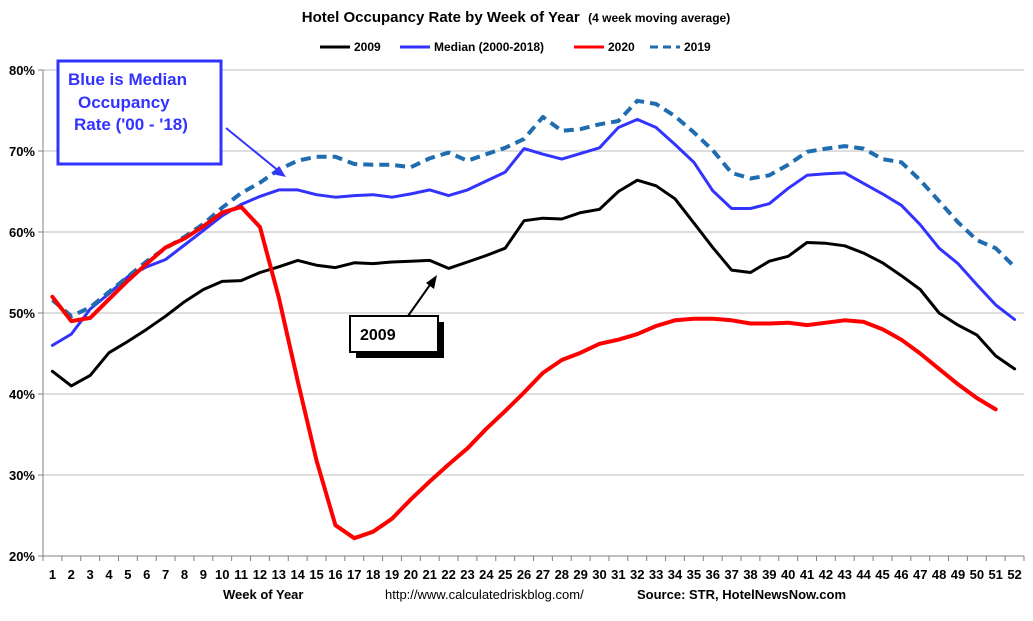 The width and height of the screenshot is (1033, 621). I want to click on y-tick-label-20: 20%, so click(22, 556).